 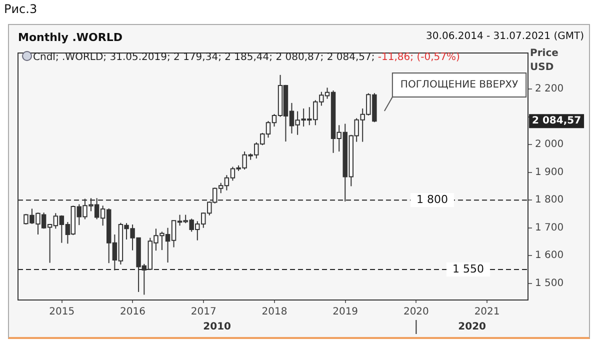 I want to click on y-tick-label: 1 900, so click(x=549, y=172).